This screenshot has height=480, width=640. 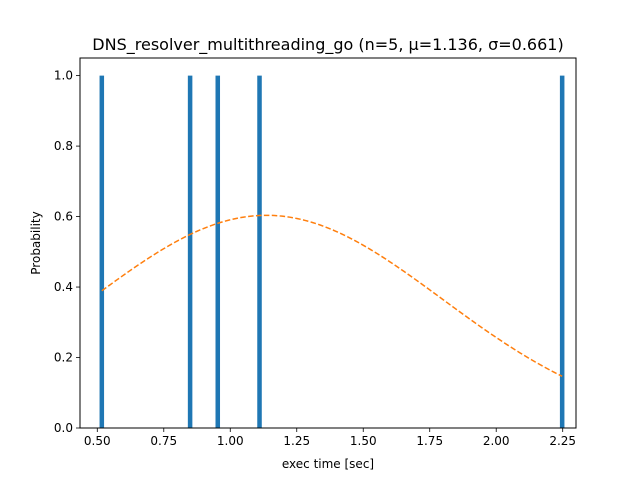 I want to click on x-tick-label-7: 2.25, so click(x=562, y=441).